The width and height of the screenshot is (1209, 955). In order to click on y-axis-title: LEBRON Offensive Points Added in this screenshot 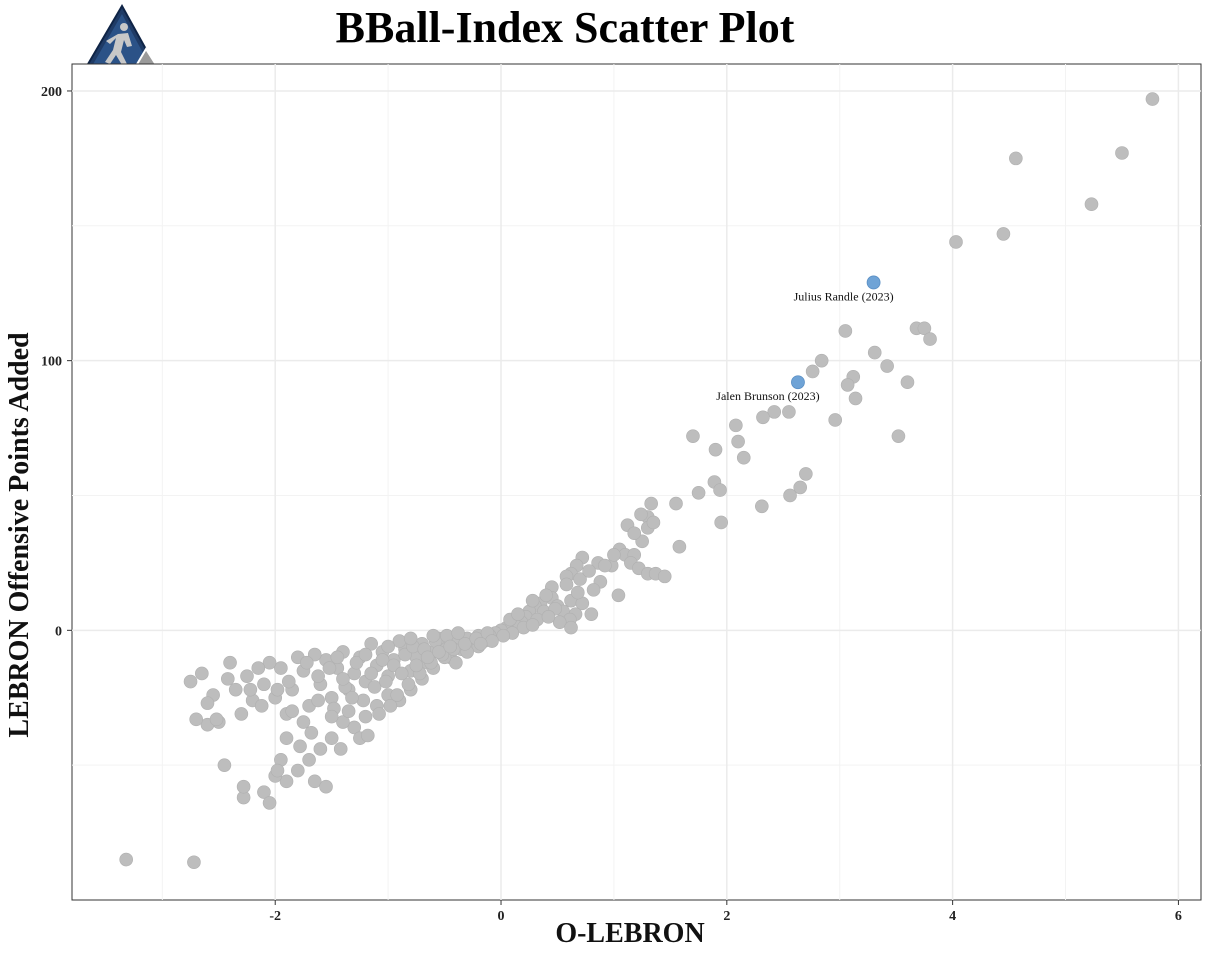, I will do `click(19, 535)`.